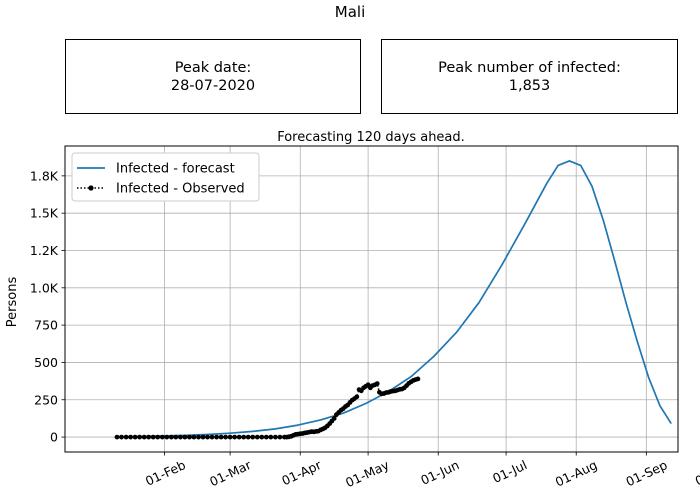 The height and width of the screenshot is (500, 700). Describe the element at coordinates (367, 473) in the screenshot. I see `x-tick-label: 01-May` at that location.